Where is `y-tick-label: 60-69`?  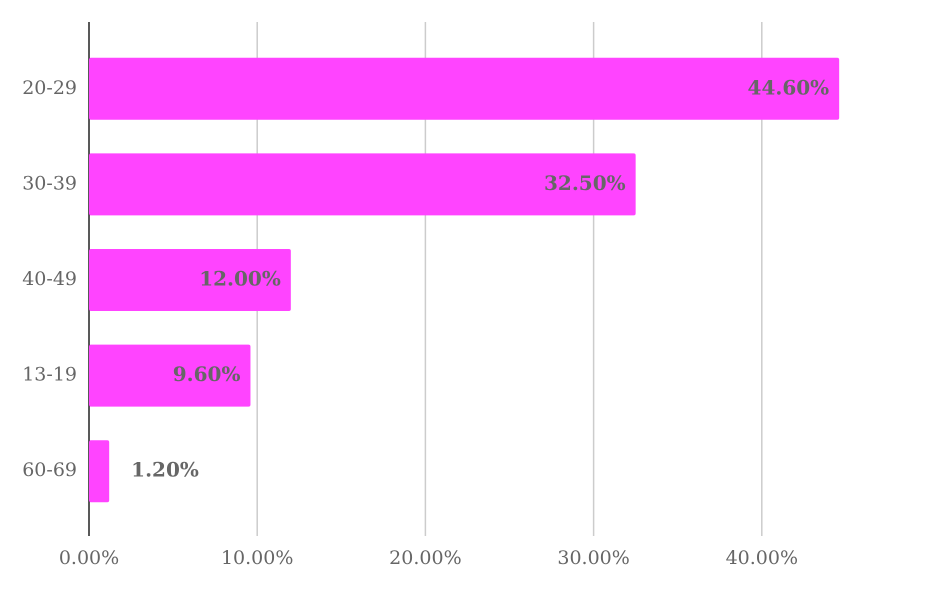
y-tick-label: 60-69 is located at coordinates (49, 470).